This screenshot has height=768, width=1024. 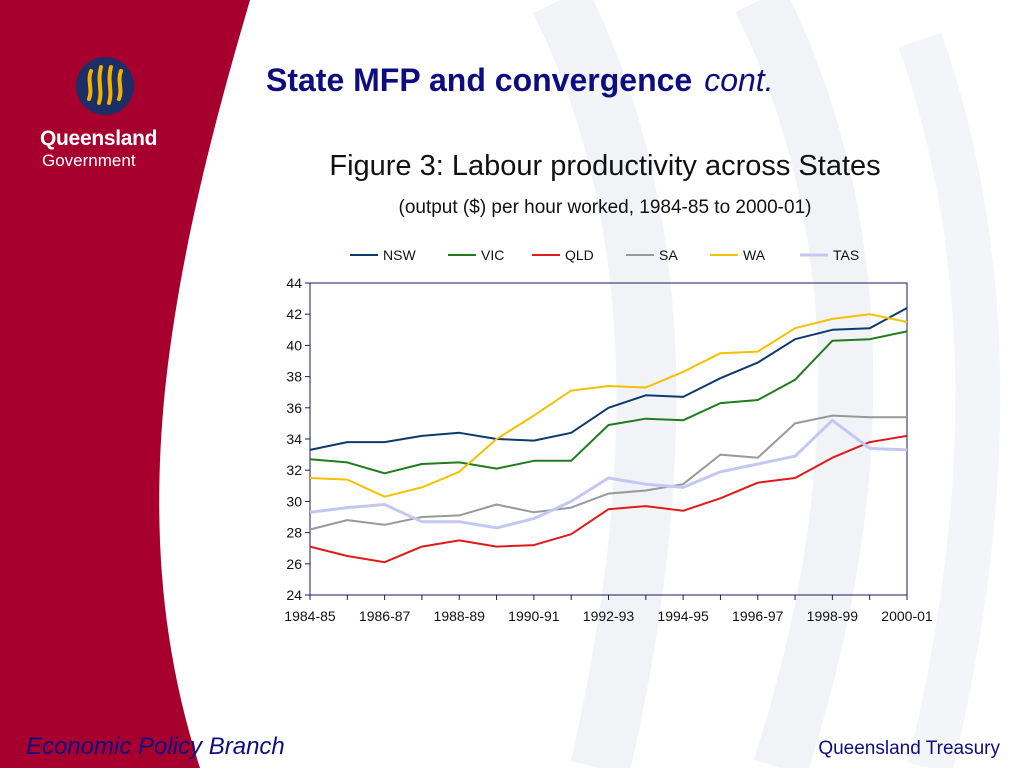 What do you see at coordinates (310, 616) in the screenshot?
I see `x-tick-label: 1984-85` at bounding box center [310, 616].